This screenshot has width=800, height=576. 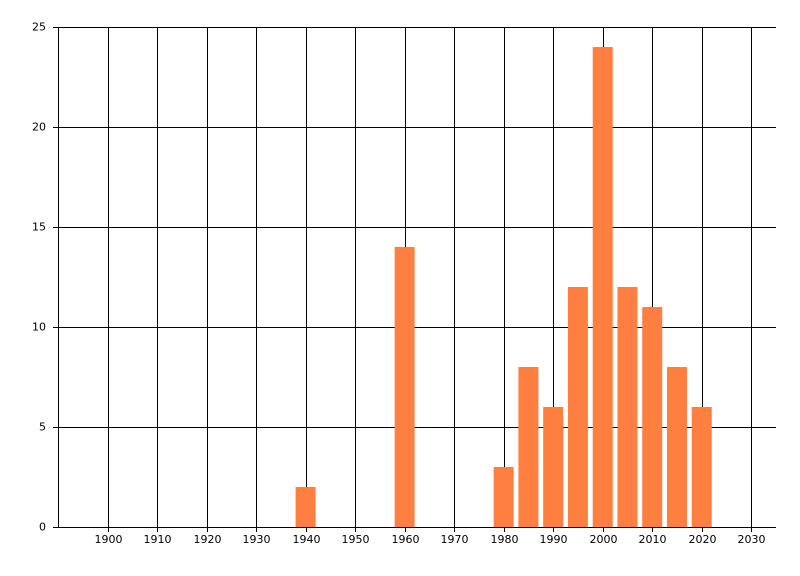 I want to click on x-tick-label: 2030, so click(x=752, y=539).